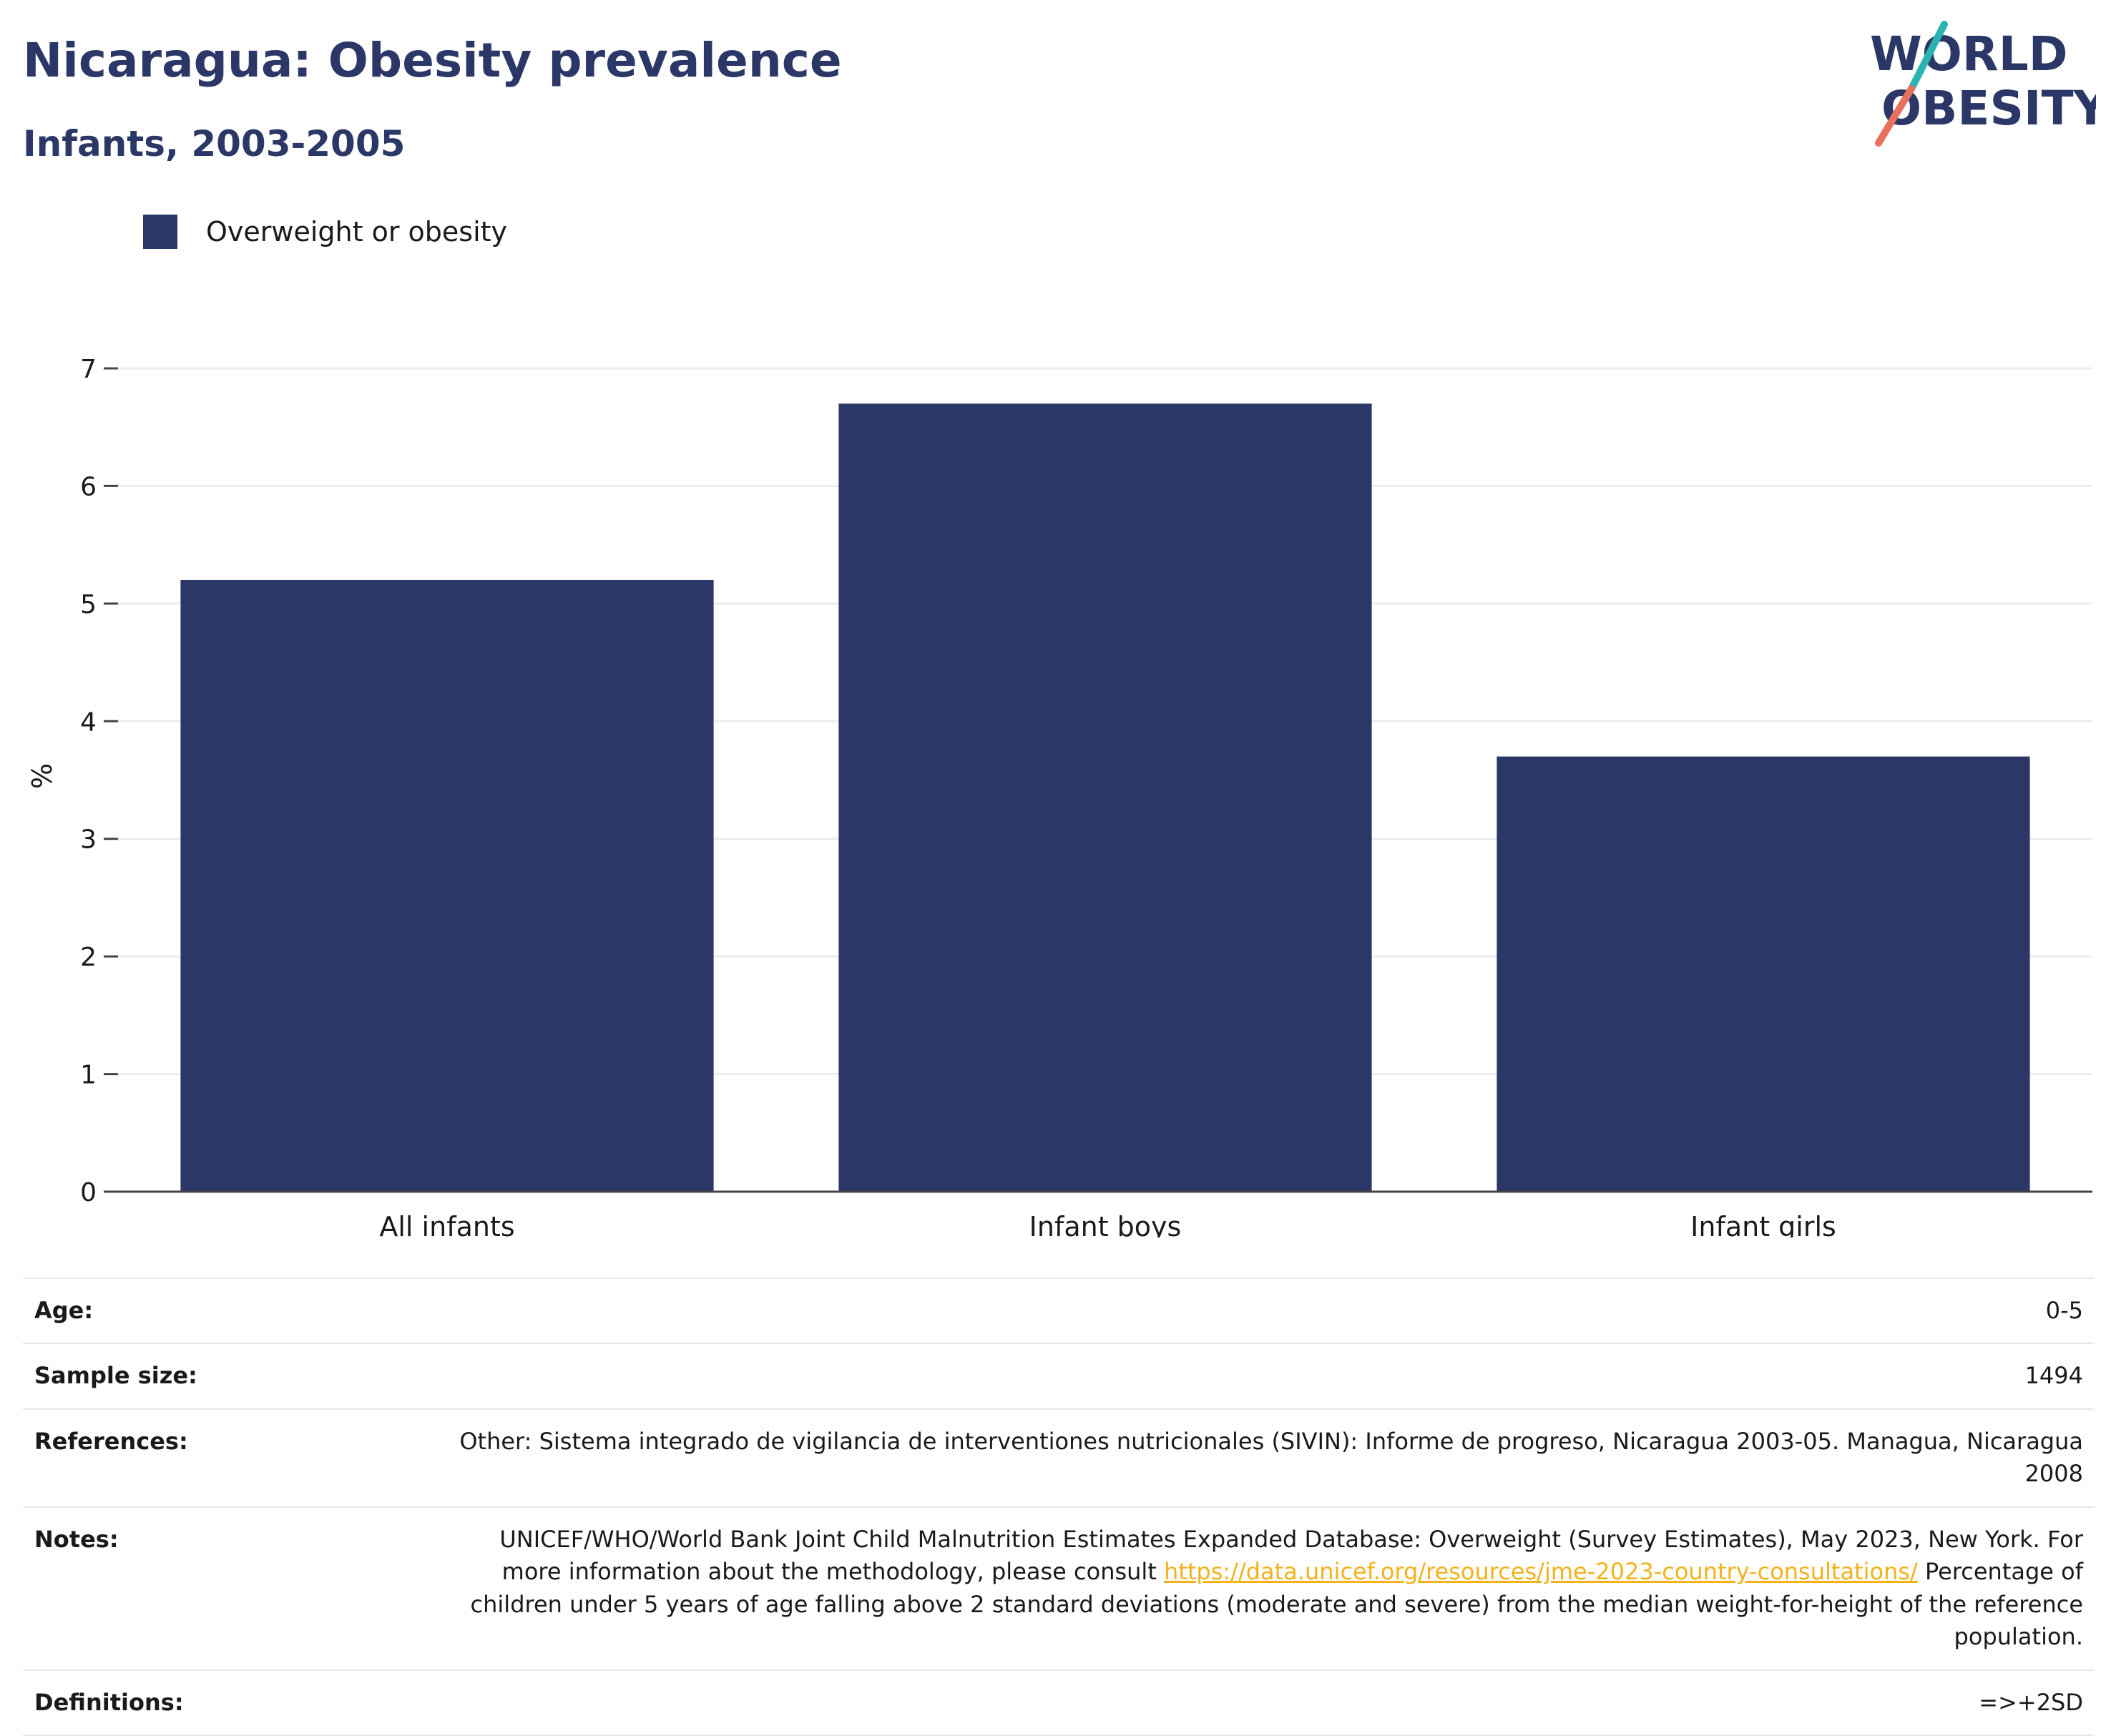 Image resolution: width=2116 pixels, height=1736 pixels. What do you see at coordinates (88, 486) in the screenshot?
I see `y-tick-label: 6` at bounding box center [88, 486].